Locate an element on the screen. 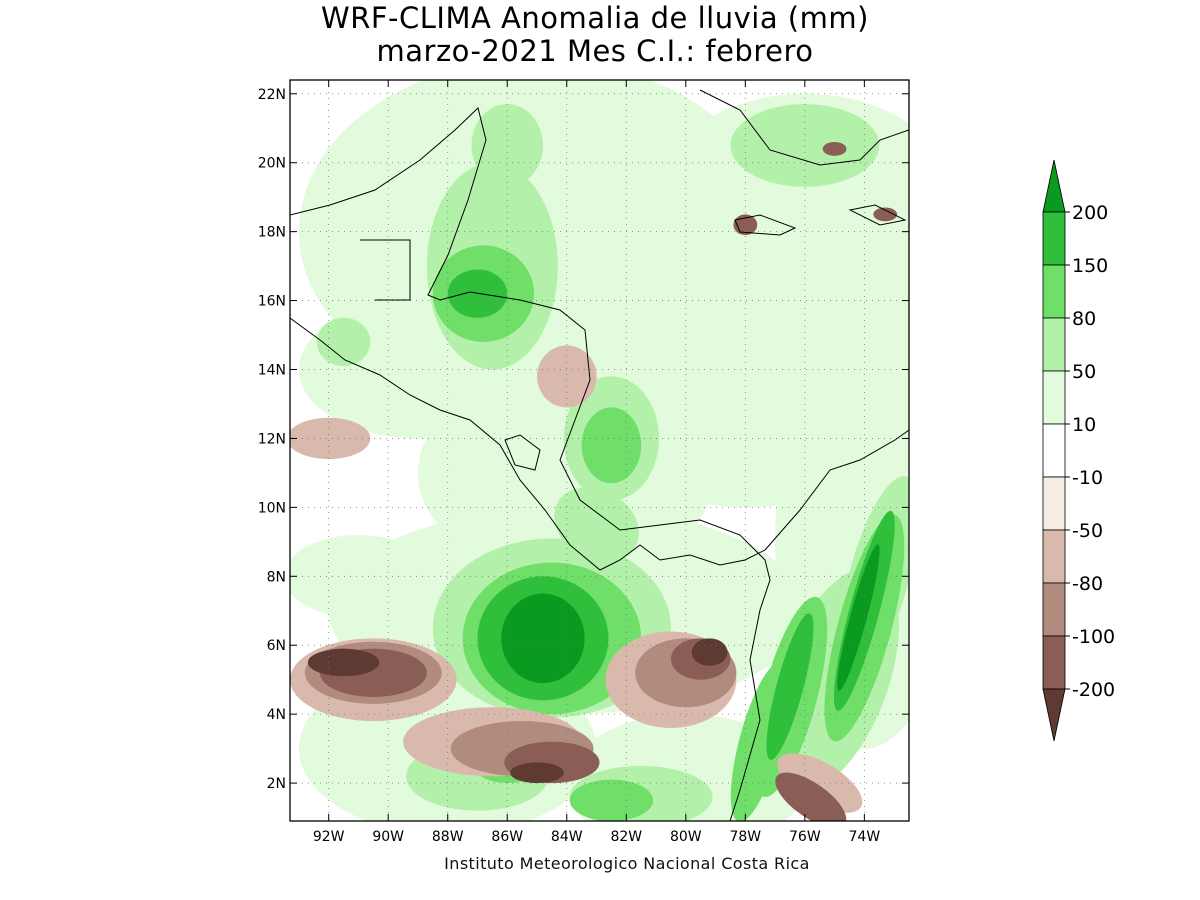 The image size is (1200, 900). longitude-tick-label: 90W is located at coordinates (388, 837).